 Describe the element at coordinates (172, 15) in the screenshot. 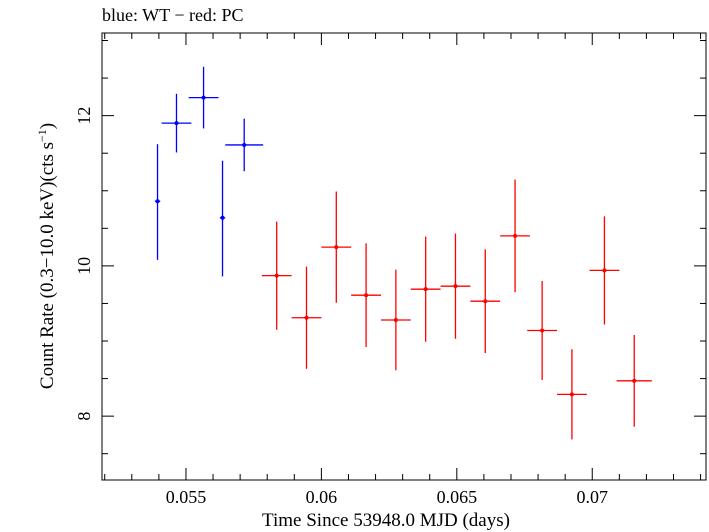

I see `chart-title: blue: WT − red: PC` at that location.